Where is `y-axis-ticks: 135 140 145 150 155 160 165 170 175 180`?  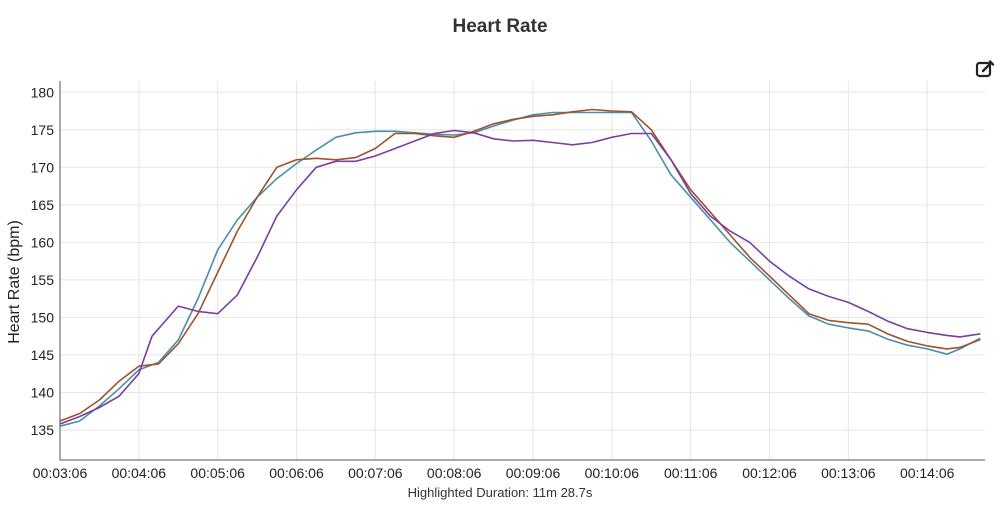
y-axis-ticks: 135 140 145 150 155 160 165 170 175 180 is located at coordinates (43, 261).